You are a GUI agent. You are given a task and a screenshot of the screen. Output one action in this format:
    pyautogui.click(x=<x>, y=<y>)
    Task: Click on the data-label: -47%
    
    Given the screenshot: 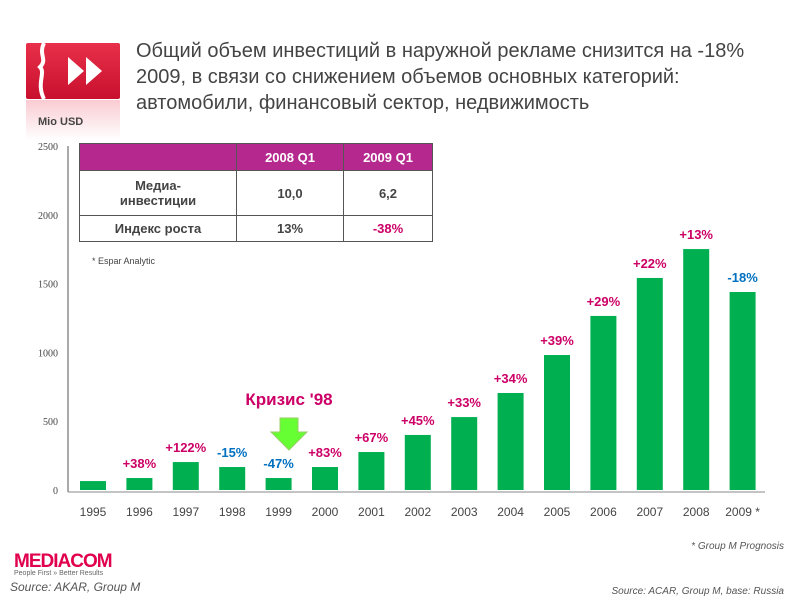 What is the action you would take?
    pyautogui.click(x=278, y=463)
    